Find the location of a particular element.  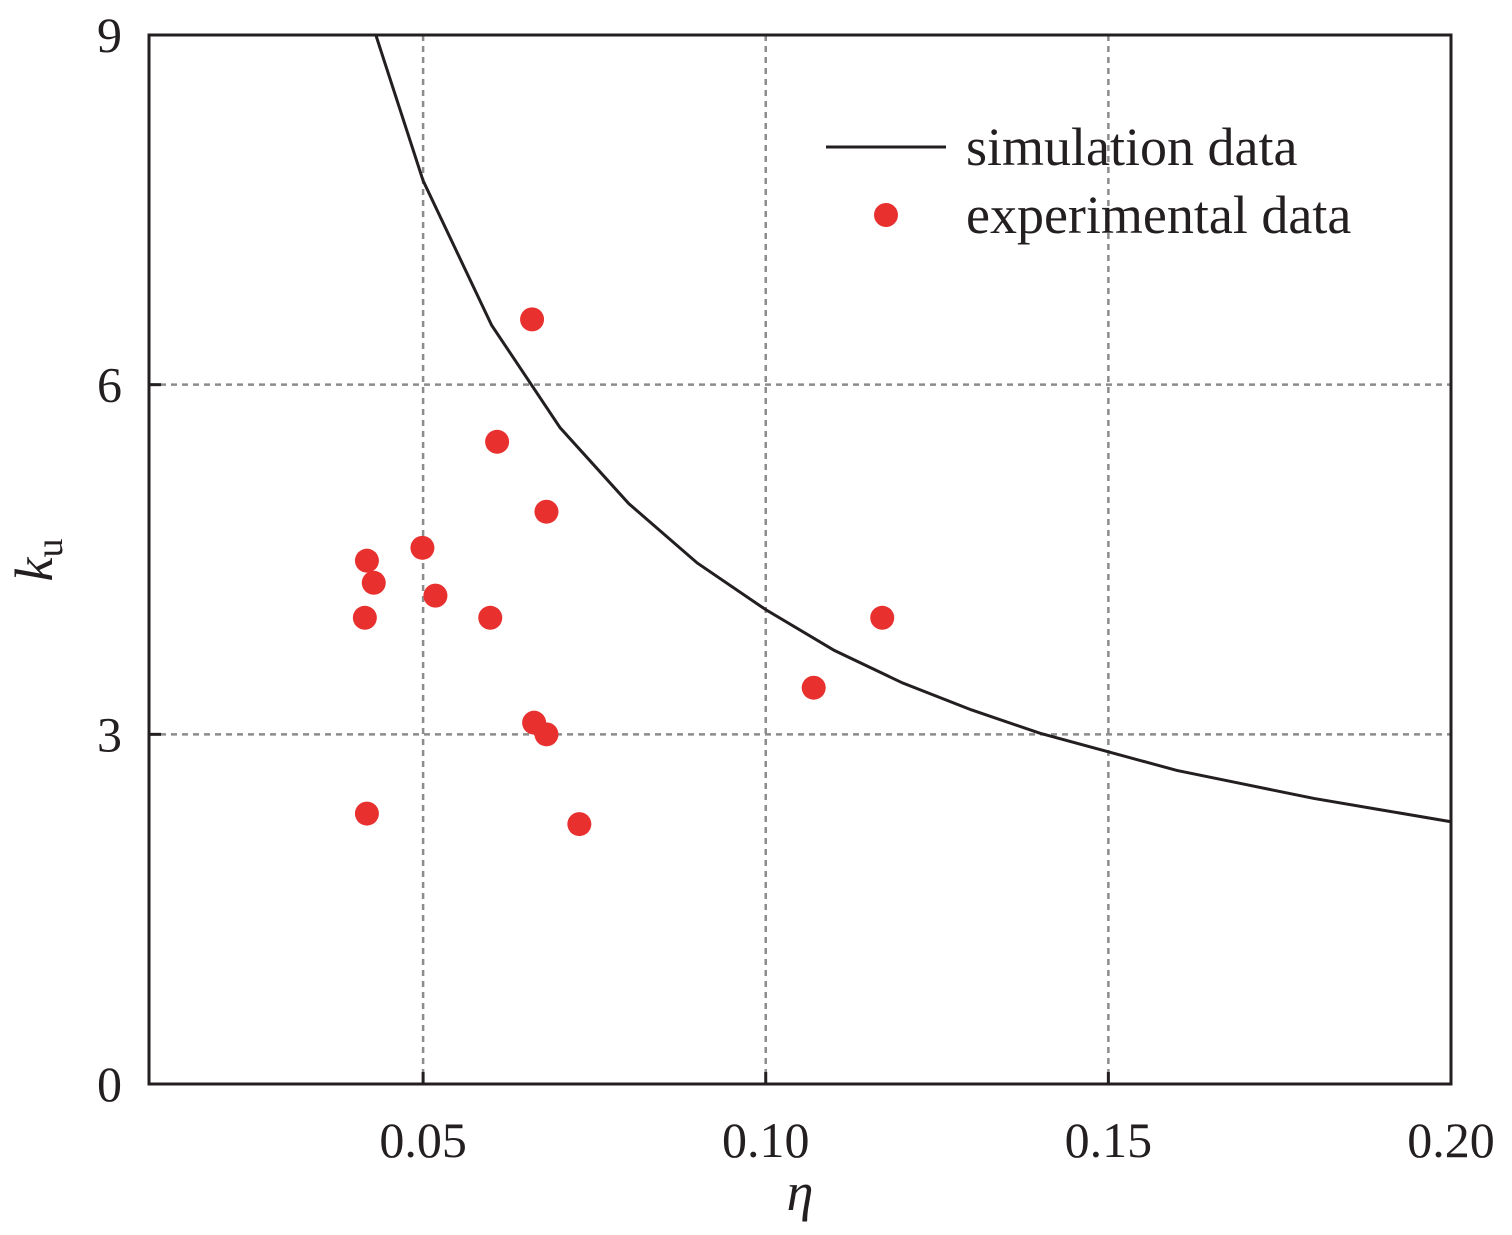

legend: simulation data experimental data is located at coordinates (1088, 181).